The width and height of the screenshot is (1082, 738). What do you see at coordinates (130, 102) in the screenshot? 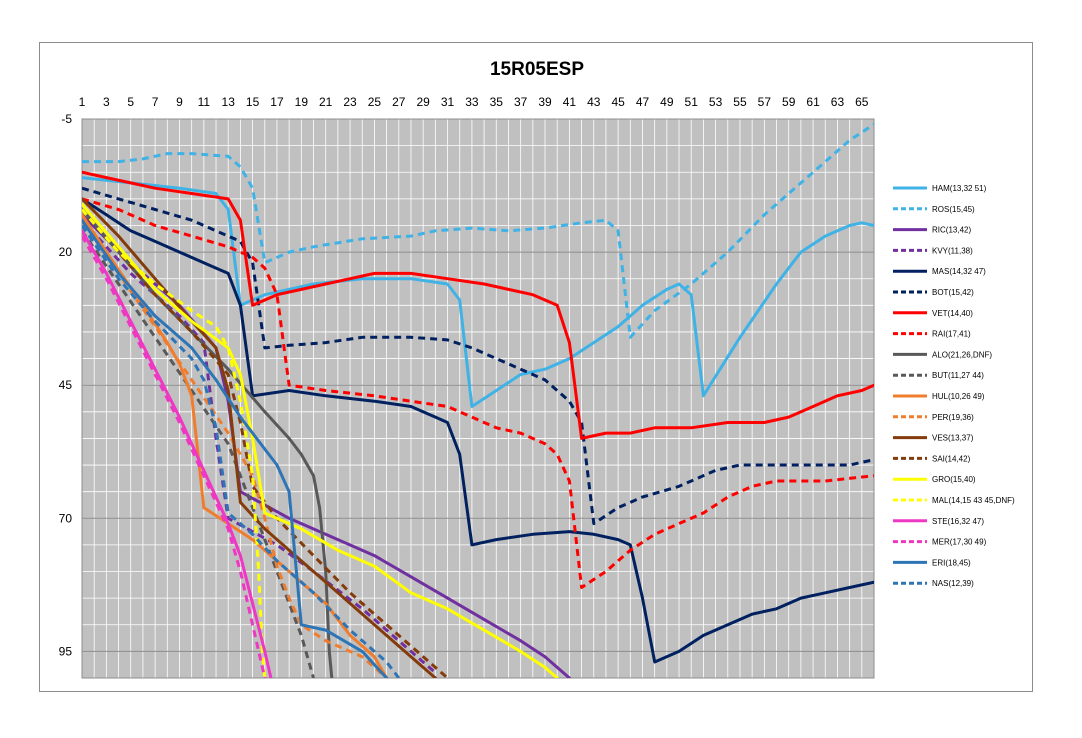
I see `x-tick-label: 5` at bounding box center [130, 102].